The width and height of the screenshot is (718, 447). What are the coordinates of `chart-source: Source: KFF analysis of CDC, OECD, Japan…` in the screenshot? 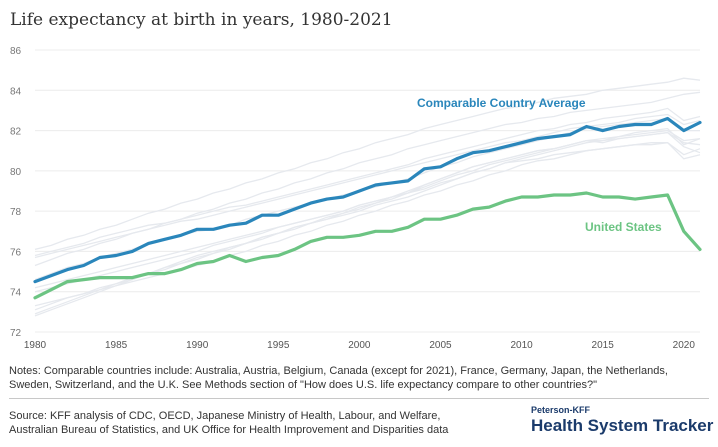 It's located at (229, 423).